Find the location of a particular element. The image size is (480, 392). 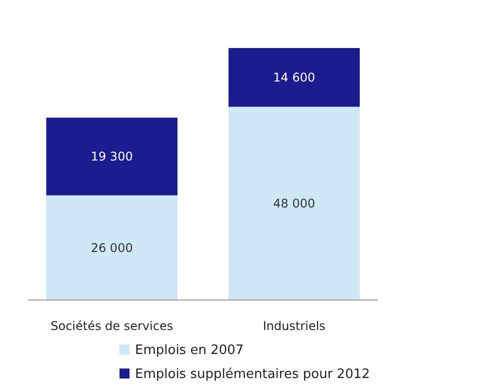

x-tick-label: Industriels is located at coordinates (294, 326).